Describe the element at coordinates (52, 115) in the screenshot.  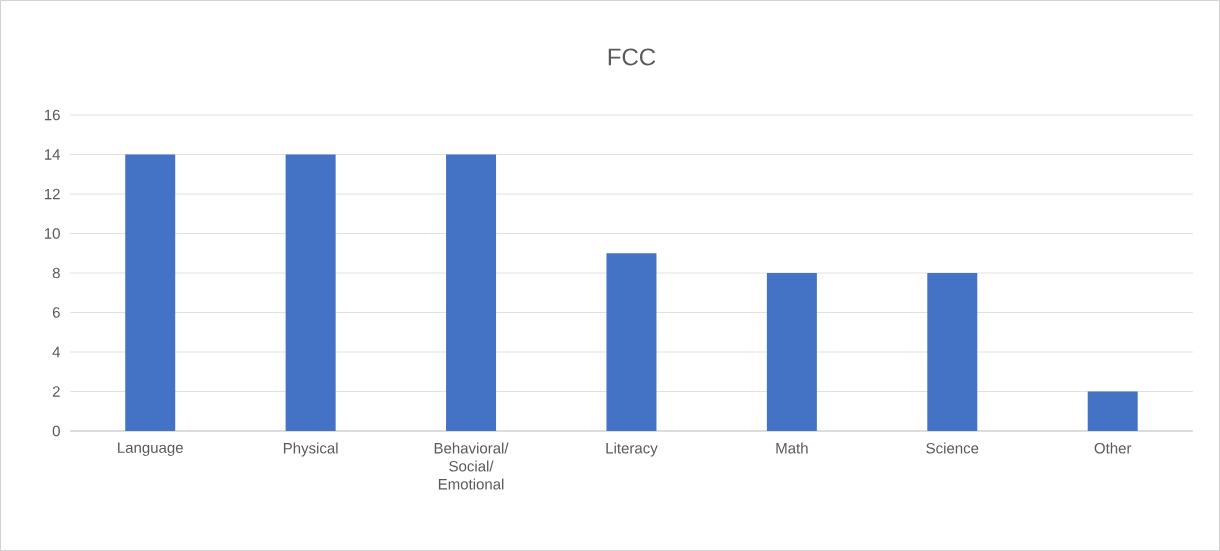
I see `y-tick-label: 16` at that location.